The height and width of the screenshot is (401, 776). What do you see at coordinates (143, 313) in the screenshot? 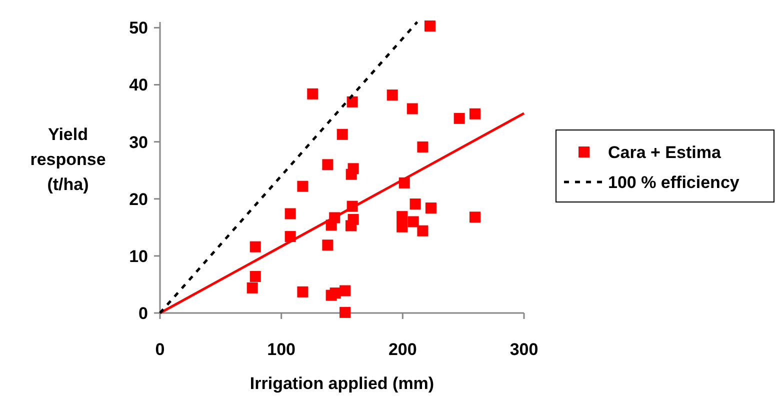
I see `y-tick-label: 0` at bounding box center [143, 313].